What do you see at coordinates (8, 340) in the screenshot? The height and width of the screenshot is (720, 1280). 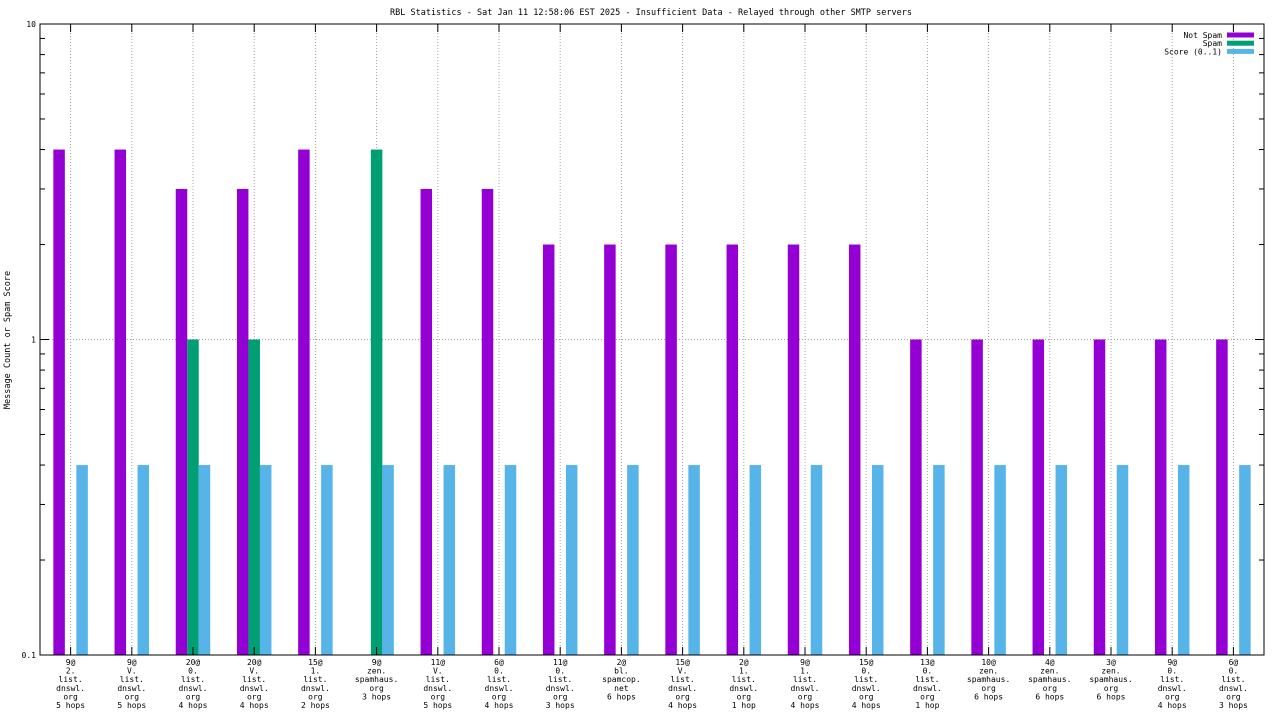 I see `y-axis-label: Message Count or Spam Score` at bounding box center [8, 340].